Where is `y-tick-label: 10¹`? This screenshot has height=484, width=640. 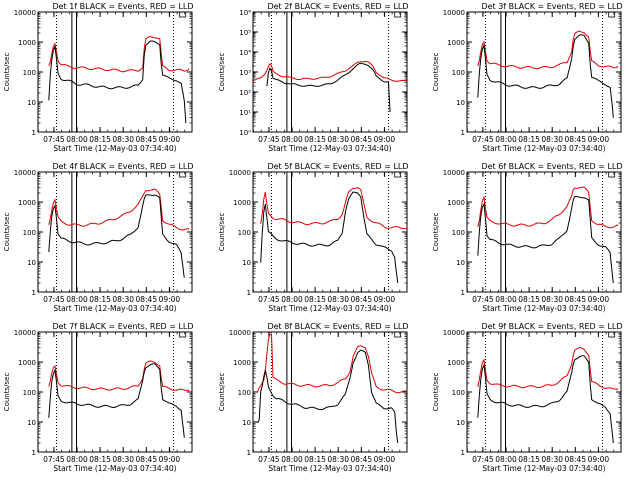
y-tick-label: 10¹ is located at coordinates (245, 113).